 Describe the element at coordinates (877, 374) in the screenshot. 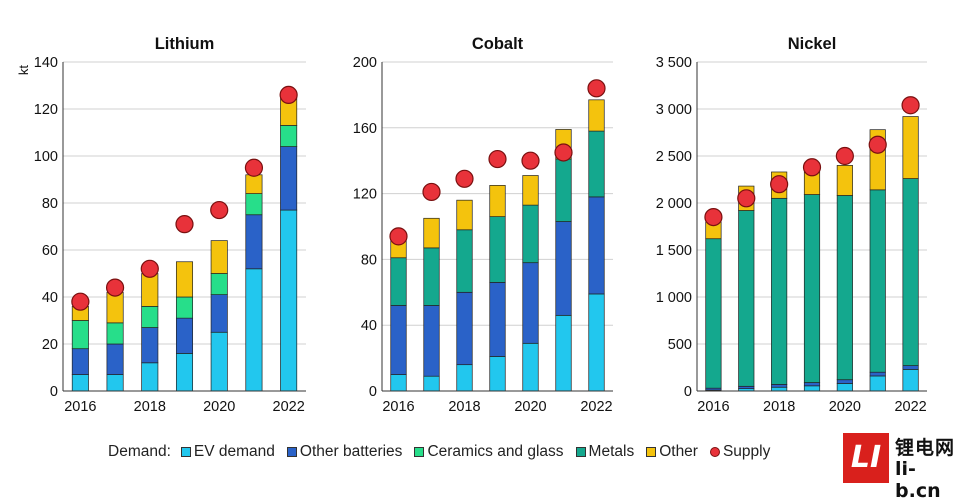

I see `bar-segment-nickel-2021-other-batteries` at that location.